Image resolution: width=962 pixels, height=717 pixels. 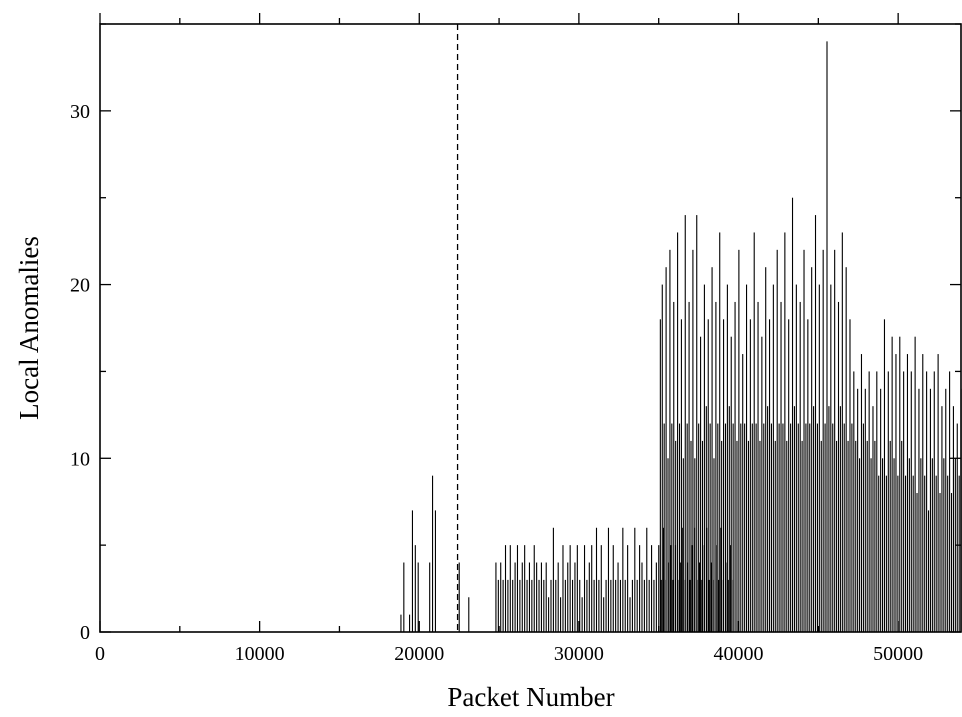 What do you see at coordinates (85, 633) in the screenshot?
I see `y-tick-label: 0` at bounding box center [85, 633].